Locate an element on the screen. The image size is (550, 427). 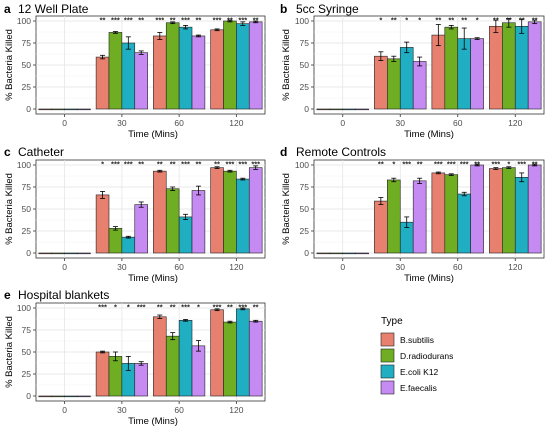
significance-label: * is located at coordinates (380, 20).